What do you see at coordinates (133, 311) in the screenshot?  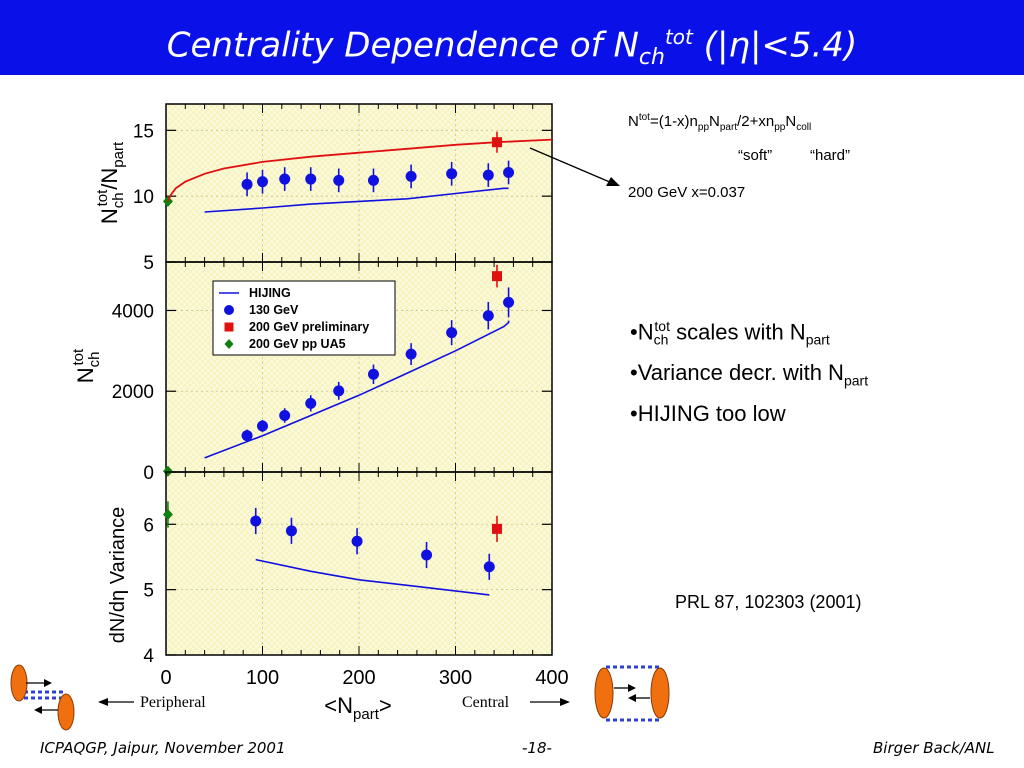 I see `y-tick-label: 4000` at bounding box center [133, 311].